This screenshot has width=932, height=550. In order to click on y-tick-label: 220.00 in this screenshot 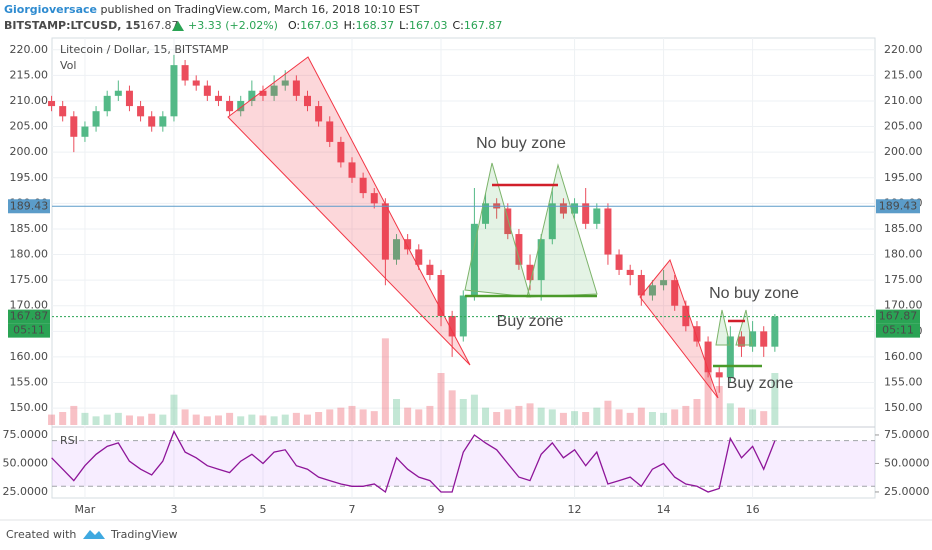, I will do `click(29, 49)`.